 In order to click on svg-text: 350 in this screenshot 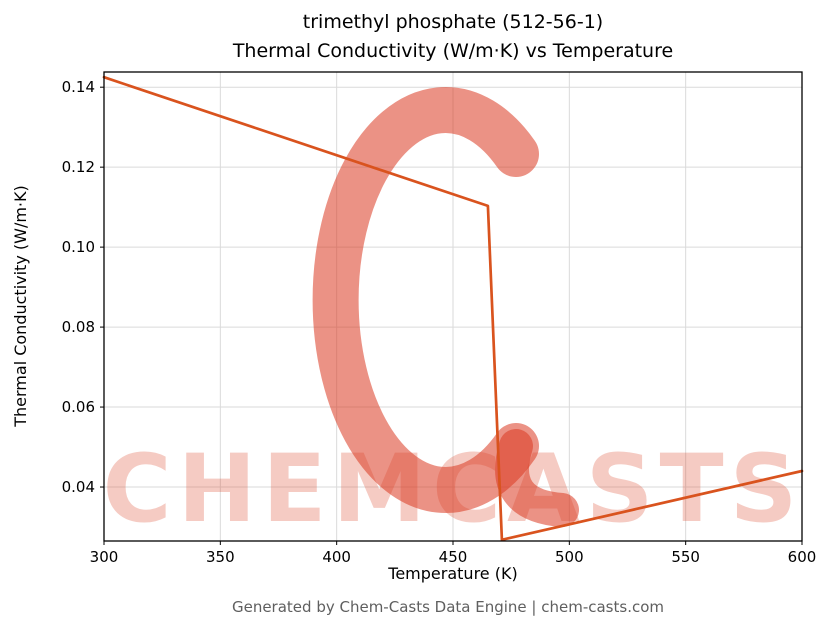, I will do `click(220, 557)`.